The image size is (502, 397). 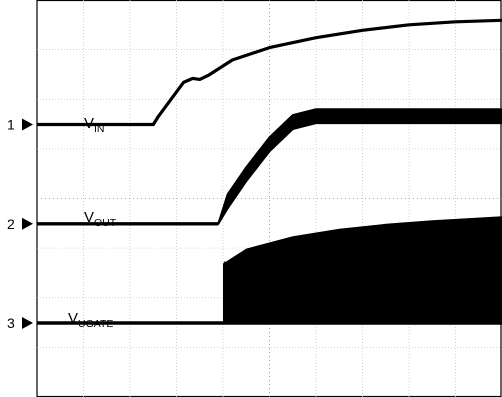 I want to click on label-out: VOUT, so click(x=100, y=219).